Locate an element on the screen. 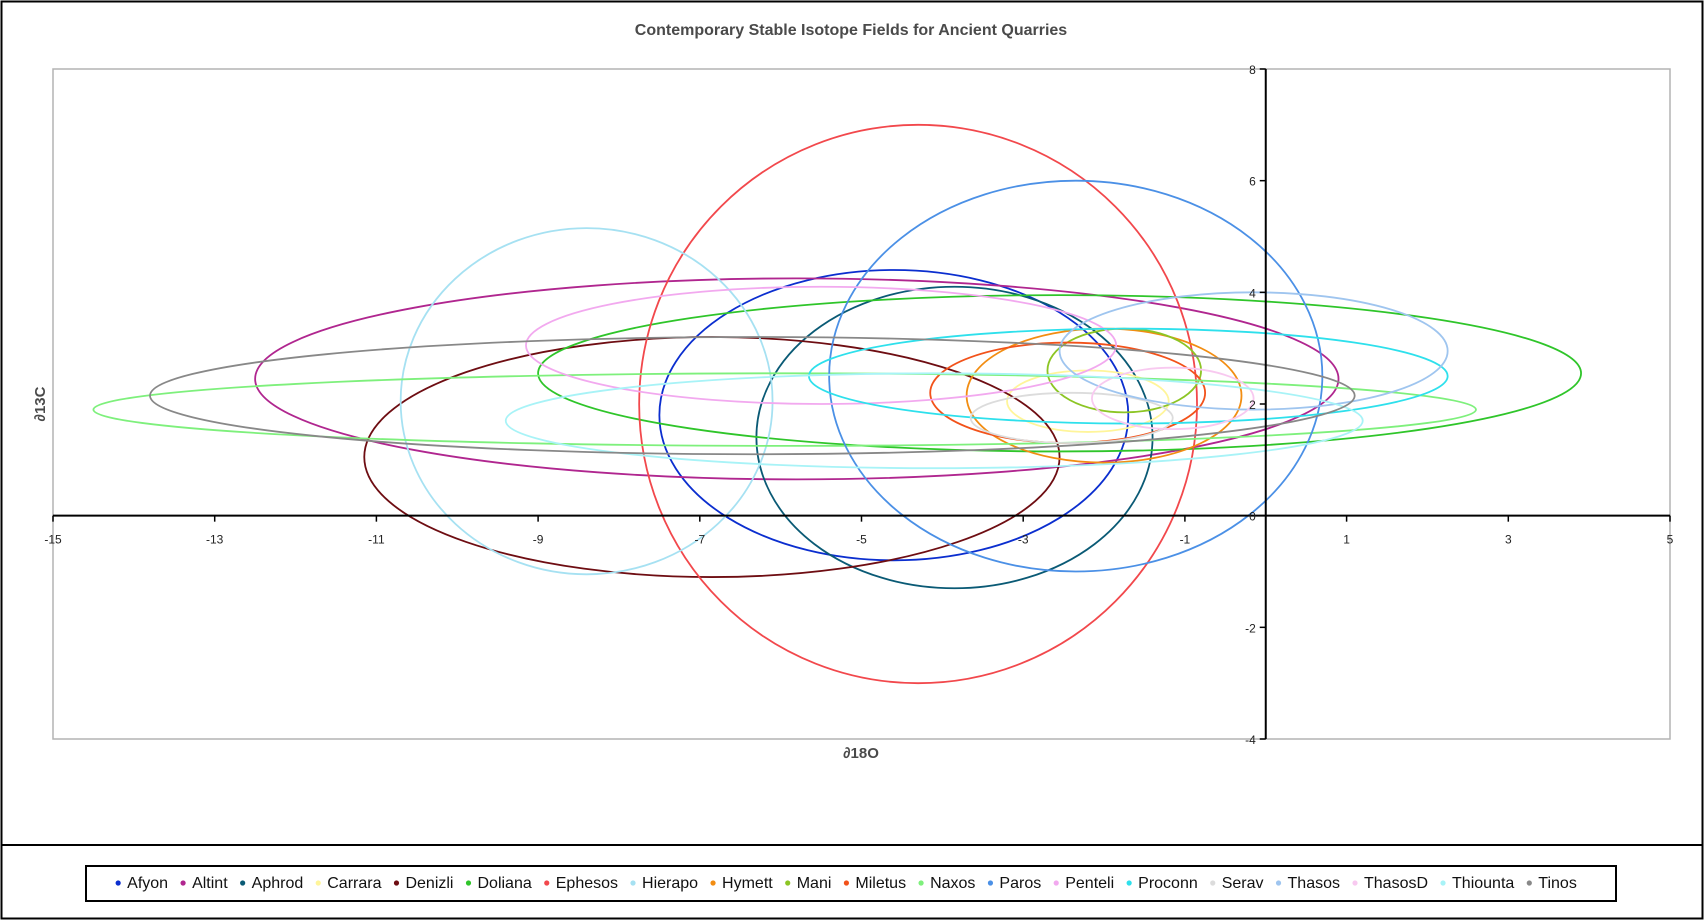  legend-label: Carrara is located at coordinates (354, 883).